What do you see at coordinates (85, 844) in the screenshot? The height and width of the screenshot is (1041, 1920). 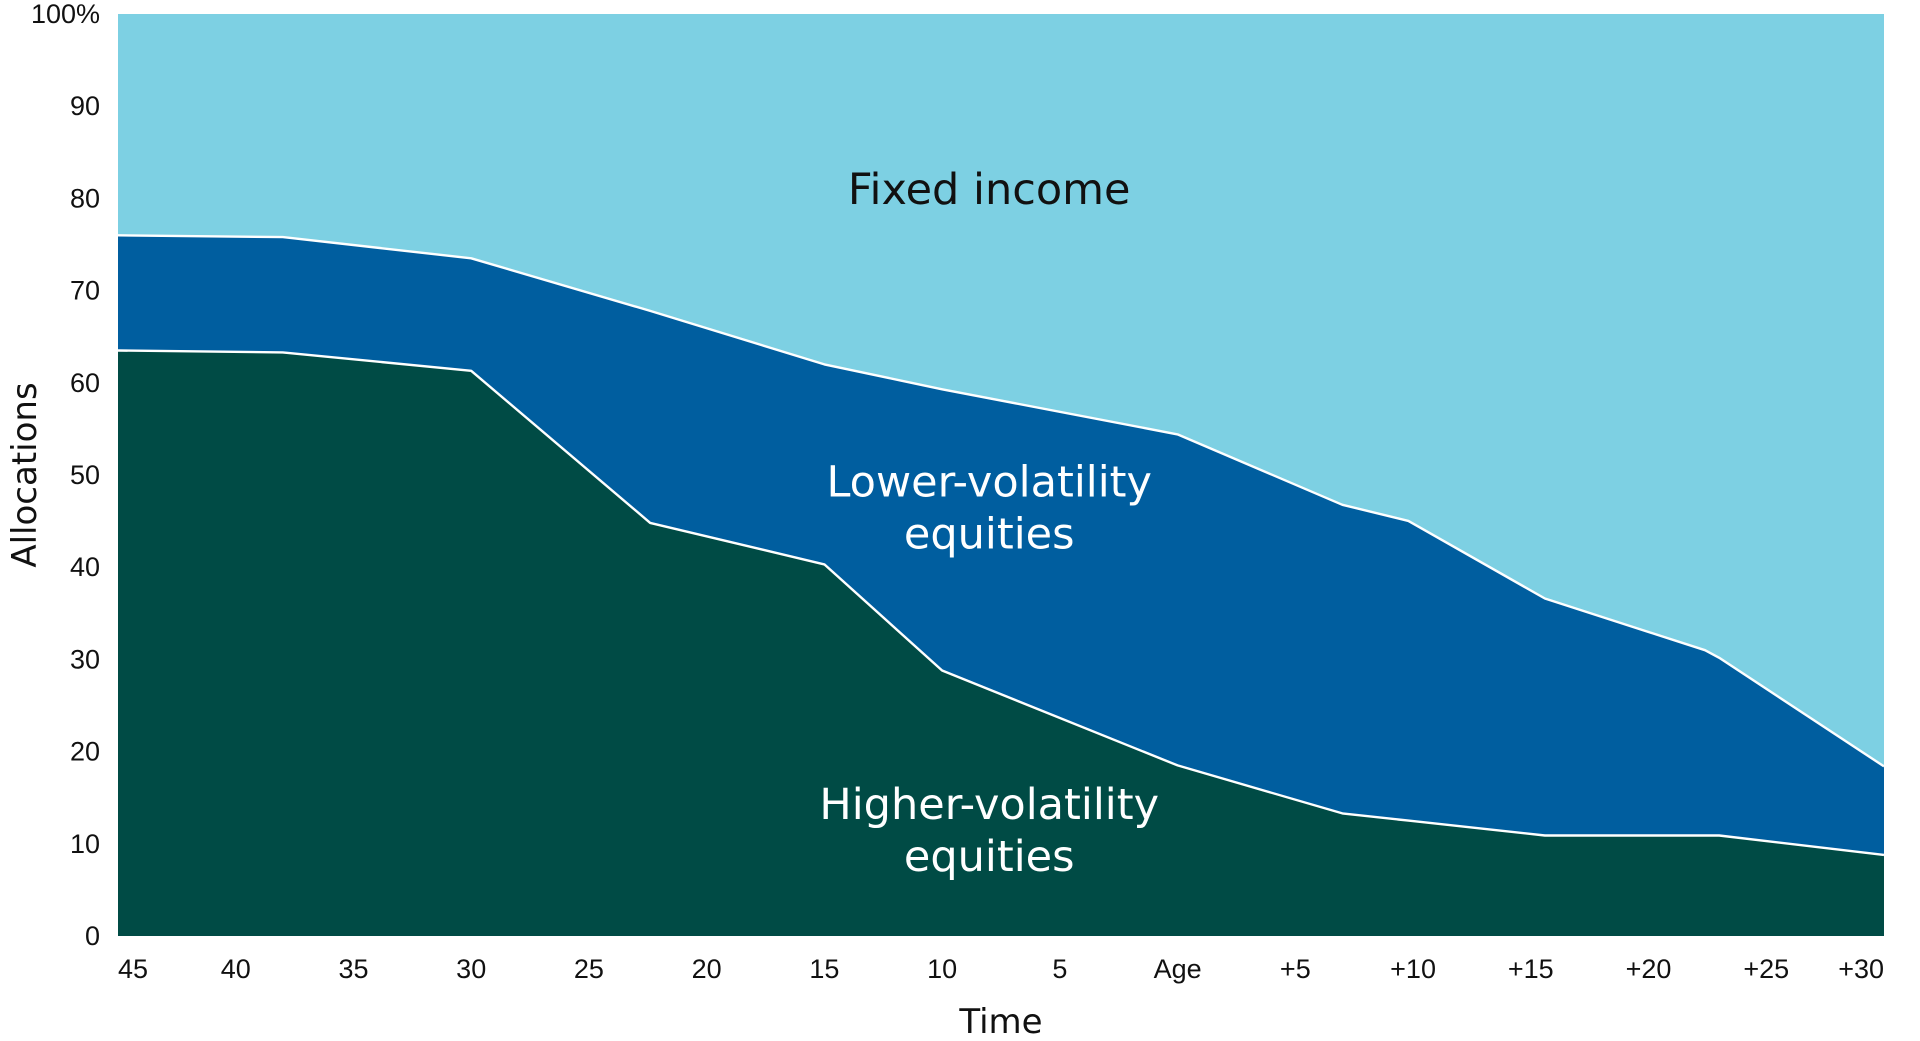 I see `y-tick-label: 10` at bounding box center [85, 844].